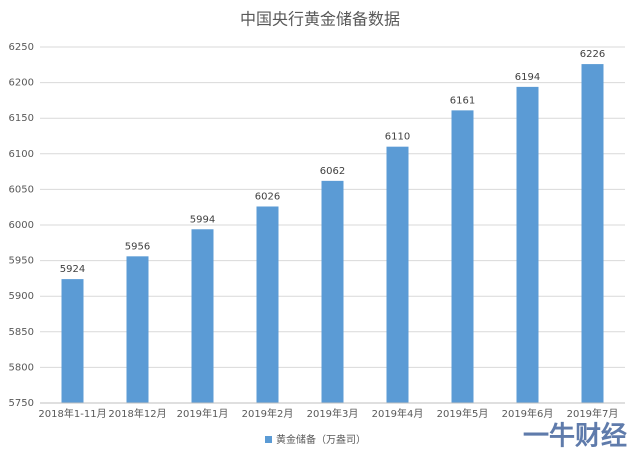 The image size is (640, 462). I want to click on y-tick-label: 6050, so click(21, 189).